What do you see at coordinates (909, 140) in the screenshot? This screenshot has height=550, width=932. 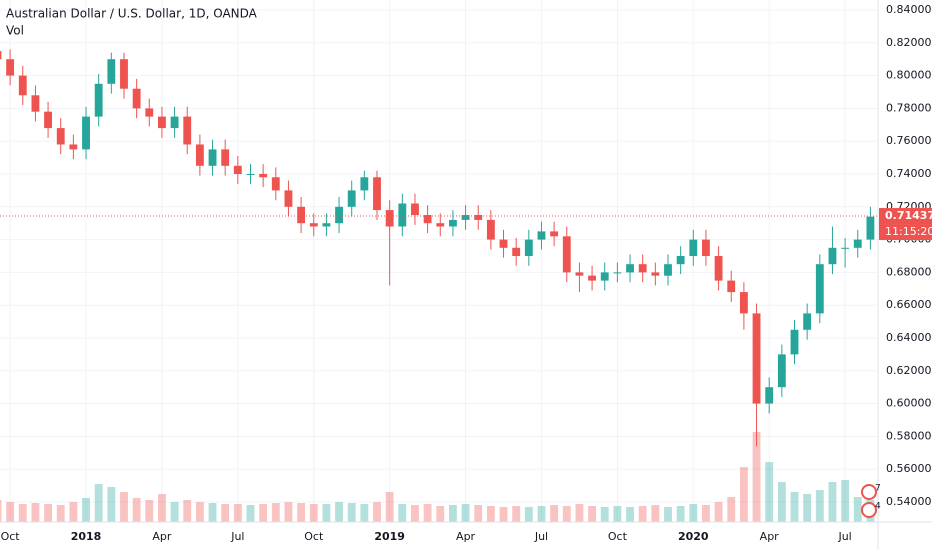 I see `y-tick-label: 0.76000` at bounding box center [909, 140].